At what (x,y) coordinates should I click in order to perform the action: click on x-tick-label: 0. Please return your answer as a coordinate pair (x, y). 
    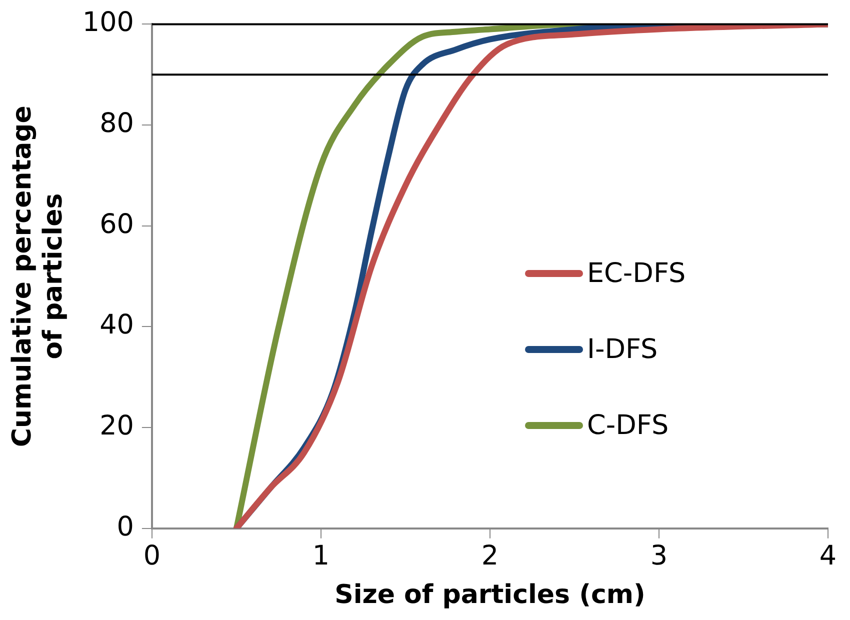
    Looking at the image, I should click on (152, 556).